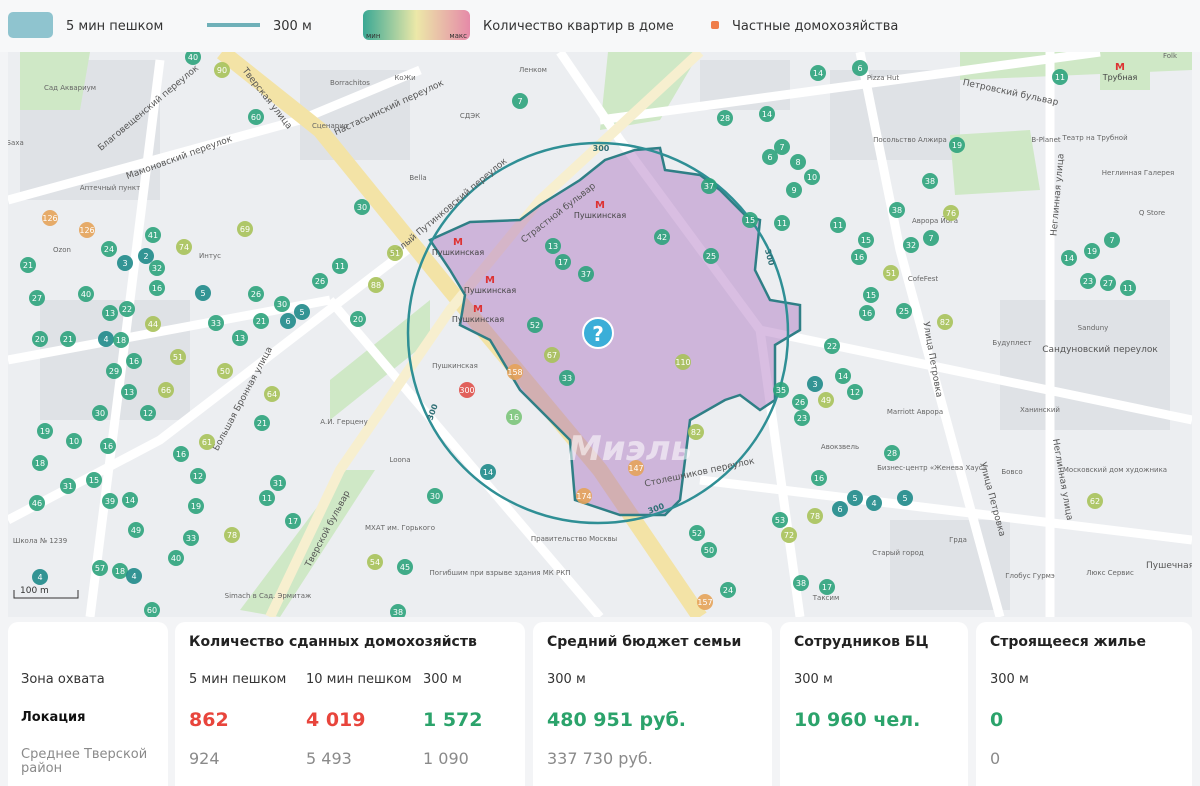 This screenshot has height=786, width=1200. What do you see at coordinates (184, 247) in the screenshot?
I see `marker-label: 74` at bounding box center [184, 247].